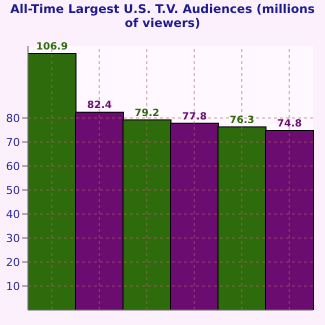  What do you see at coordinates (13, 238) in the screenshot?
I see `y-tick-label: 30` at bounding box center [13, 238].